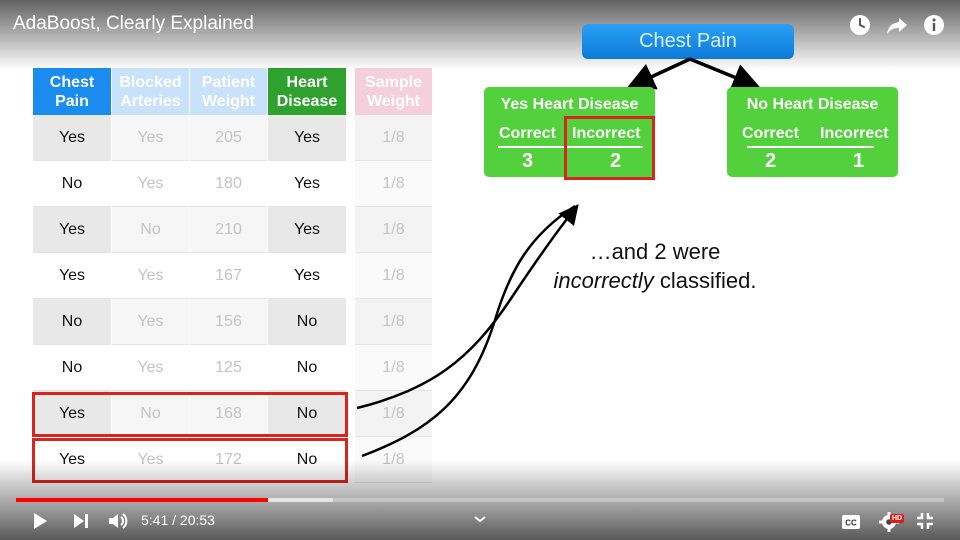  I want to click on play-icon, so click(40, 521).